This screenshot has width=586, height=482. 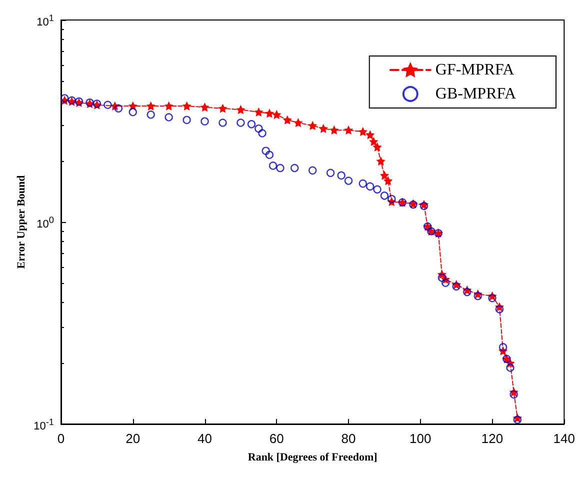 What do you see at coordinates (61, 438) in the screenshot?
I see `x-tick-label: 0` at bounding box center [61, 438].